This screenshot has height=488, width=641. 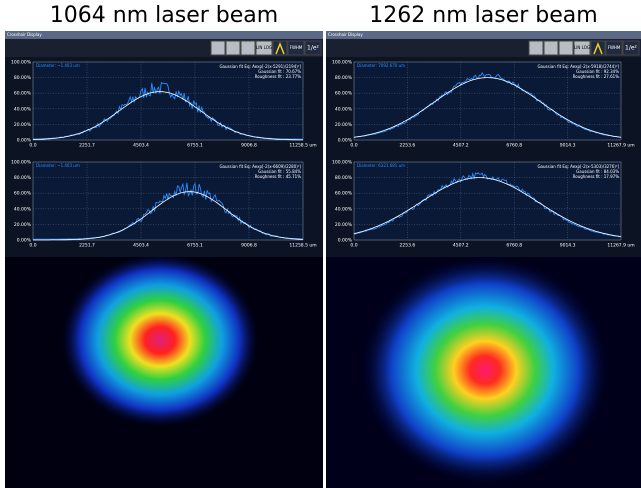 What do you see at coordinates (578, 66) in the screenshot?
I see `fit-label: Gaussian fit Eq: Aexp[-2(x-5918)/2744)²]` at bounding box center [578, 66].